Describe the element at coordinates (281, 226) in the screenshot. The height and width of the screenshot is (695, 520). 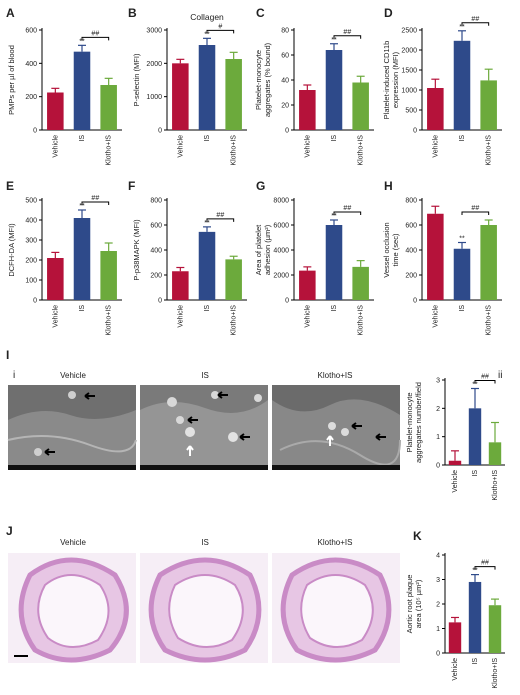
I see `y-tick-label-g: 6000` at that location.